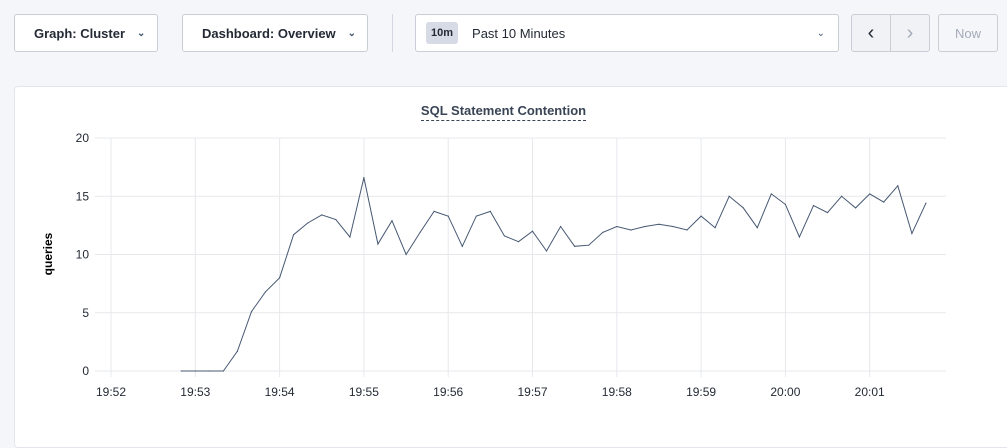  I want to click on dashboard-selector: Dashboard: Overview ⌄, so click(275, 33).